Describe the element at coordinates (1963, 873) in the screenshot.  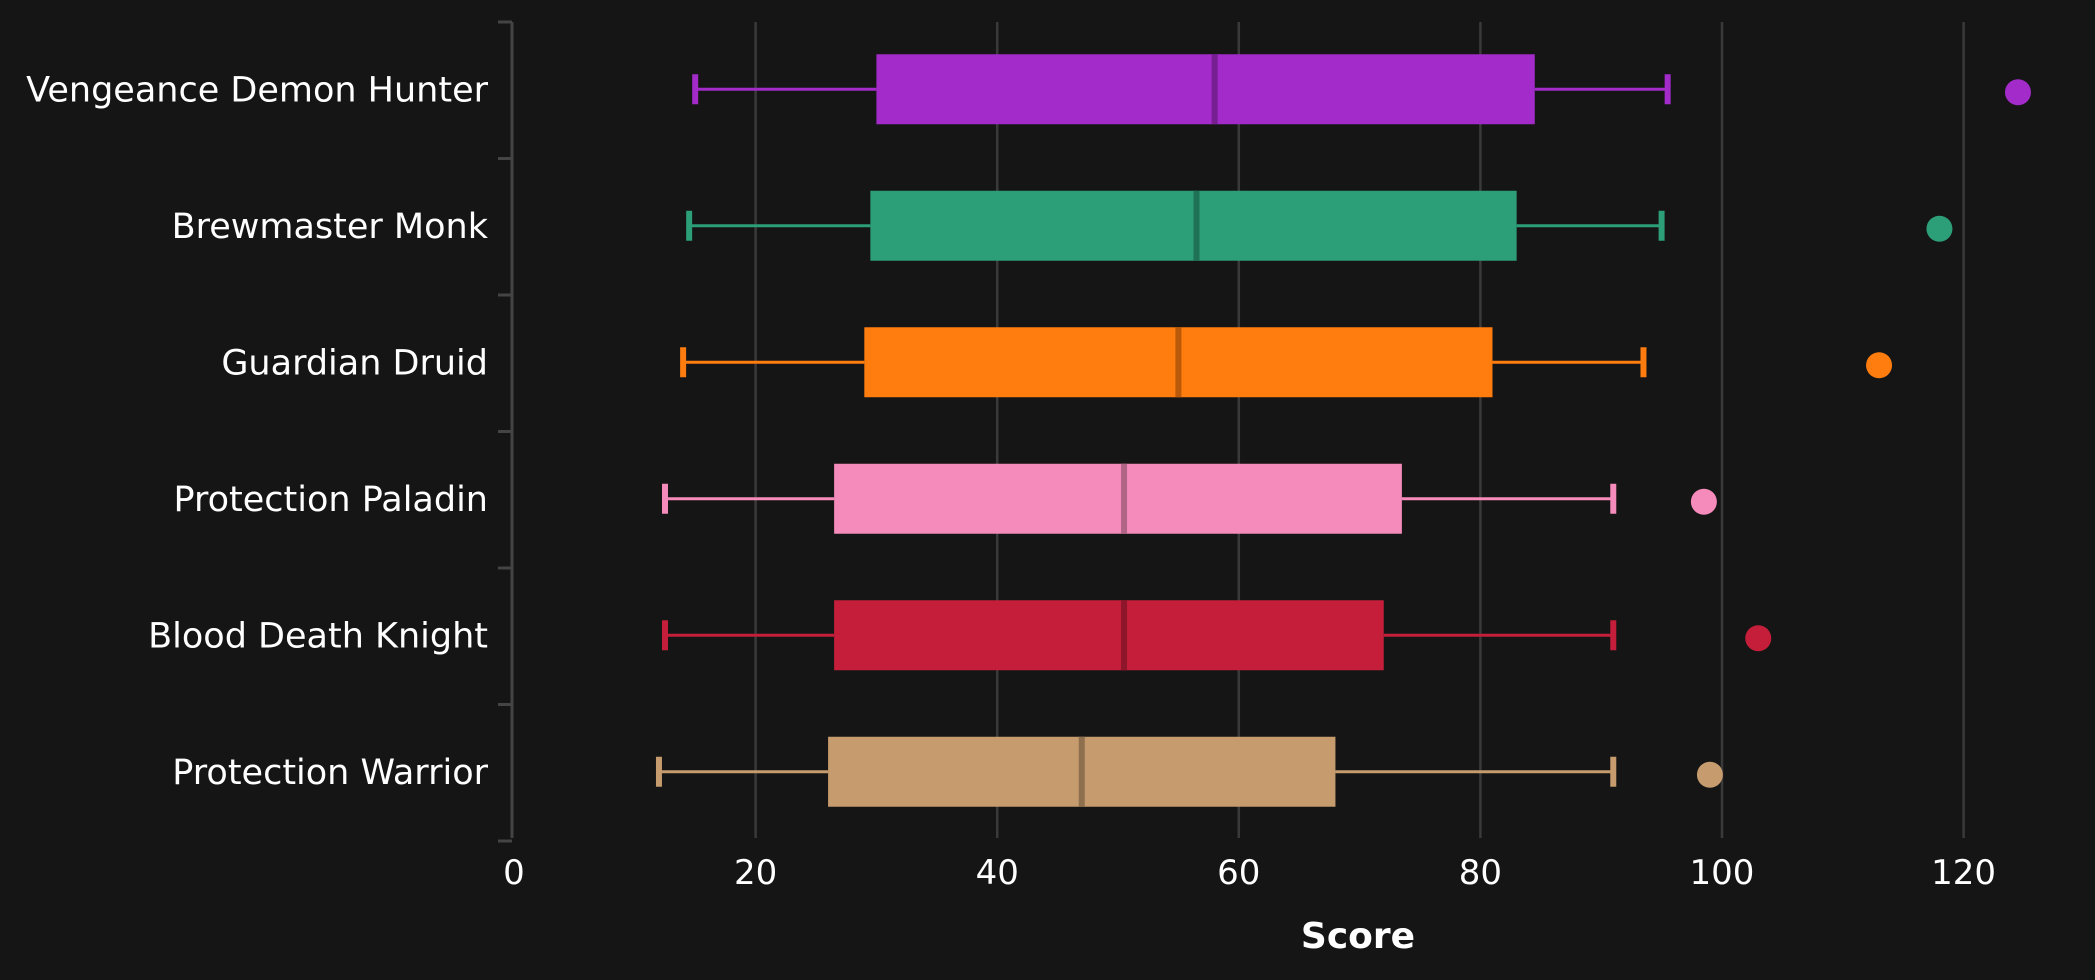
I see `x-tick-label: 120` at that location.